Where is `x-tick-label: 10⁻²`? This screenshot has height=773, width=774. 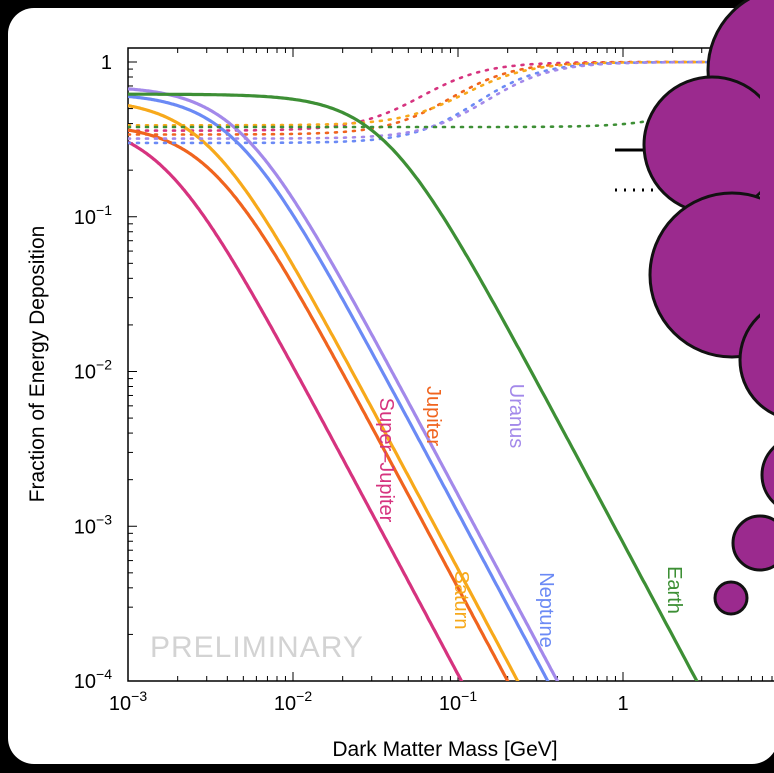 x-tick-label: 10⁻² is located at coordinates (293, 701).